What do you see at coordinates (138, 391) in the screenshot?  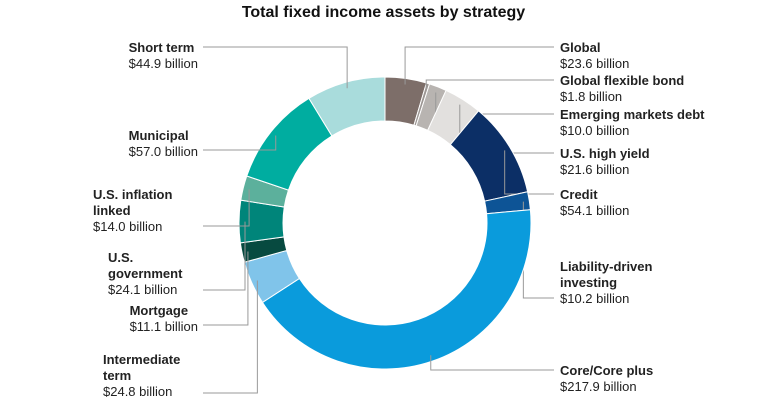 I see `value-label: $24.8 billion` at bounding box center [138, 391].